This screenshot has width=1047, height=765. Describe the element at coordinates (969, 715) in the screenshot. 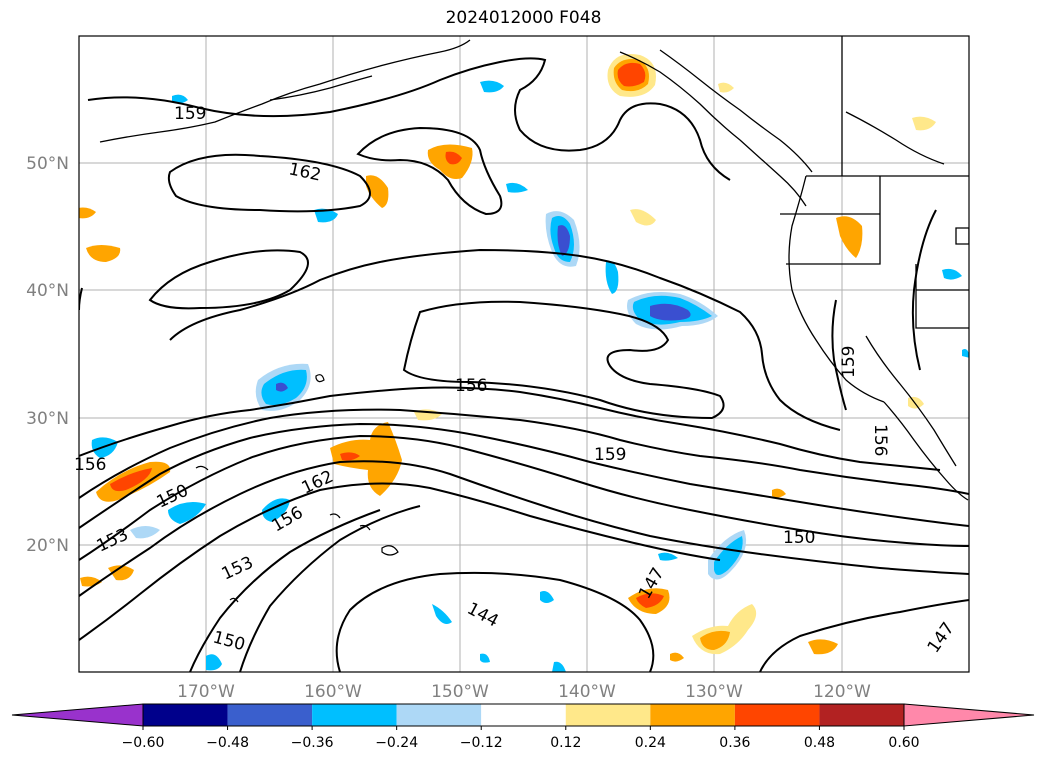

I see `colorbar-extend-max` at that location.